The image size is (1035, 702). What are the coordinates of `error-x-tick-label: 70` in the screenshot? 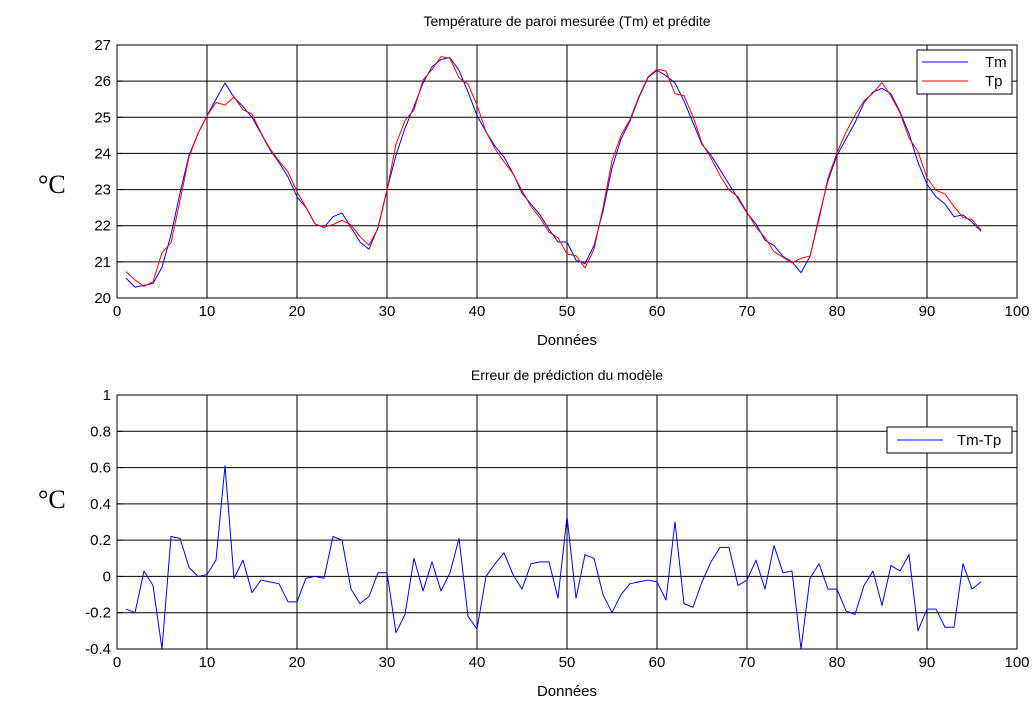 It's located at (747, 662).